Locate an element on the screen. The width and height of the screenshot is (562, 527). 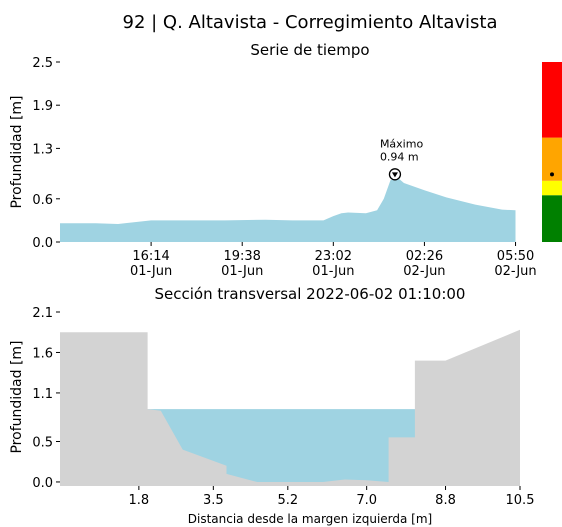
x-tick-label: 8.8 is located at coordinates (445, 500).